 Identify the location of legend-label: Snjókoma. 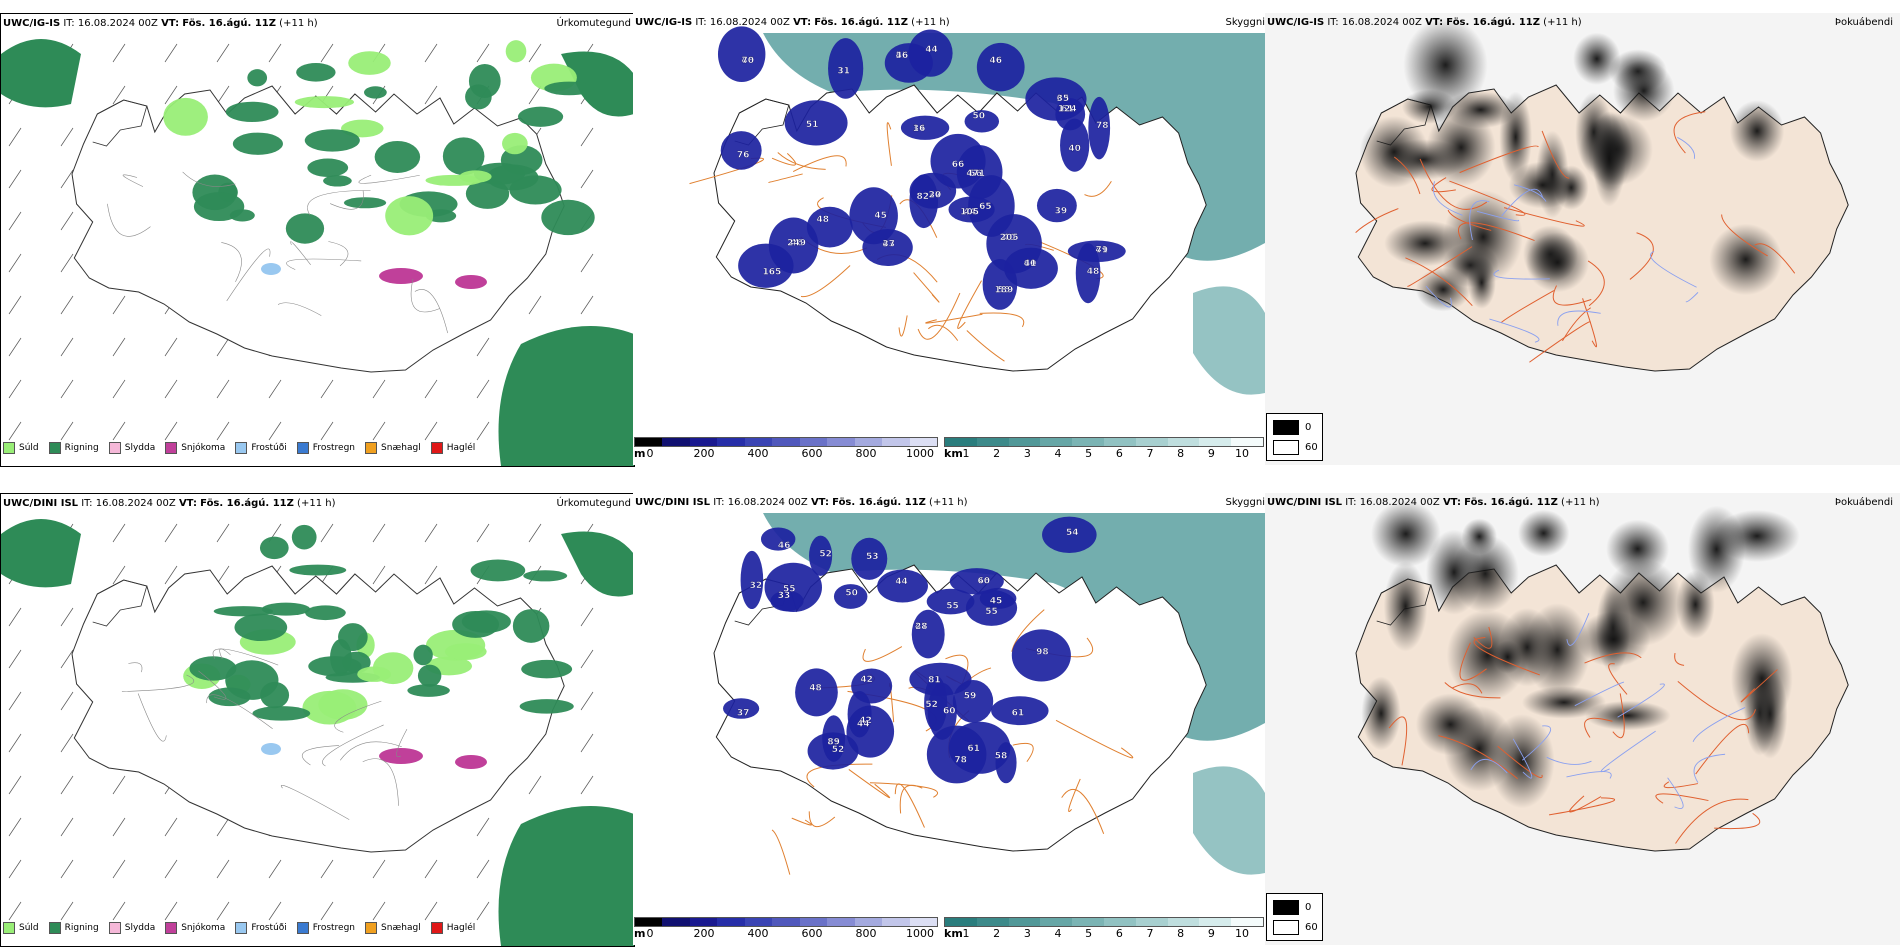
(203, 448).